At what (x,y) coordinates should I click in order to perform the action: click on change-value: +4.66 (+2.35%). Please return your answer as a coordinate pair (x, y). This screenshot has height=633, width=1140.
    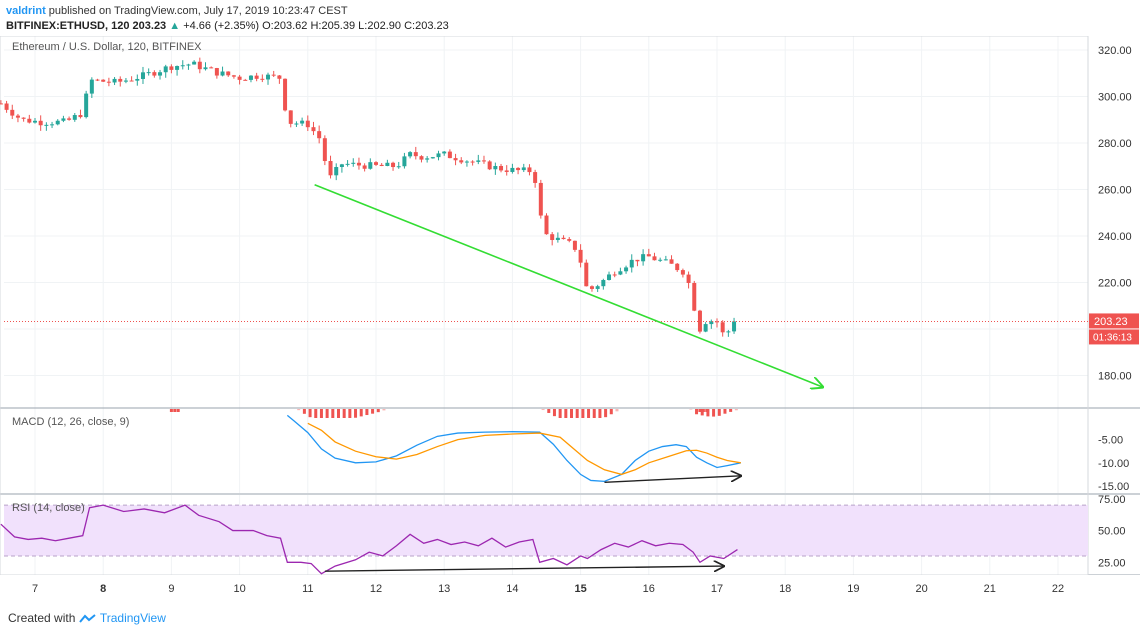
    Looking at the image, I should click on (221, 26).